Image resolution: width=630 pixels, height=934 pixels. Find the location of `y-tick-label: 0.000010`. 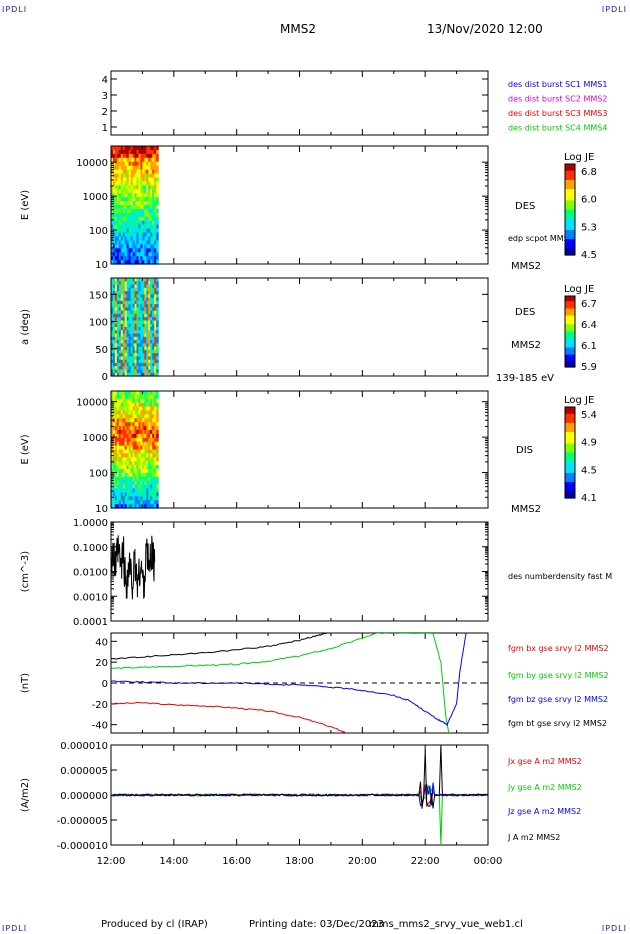

y-tick-label: 0.000010 is located at coordinates (84, 746).